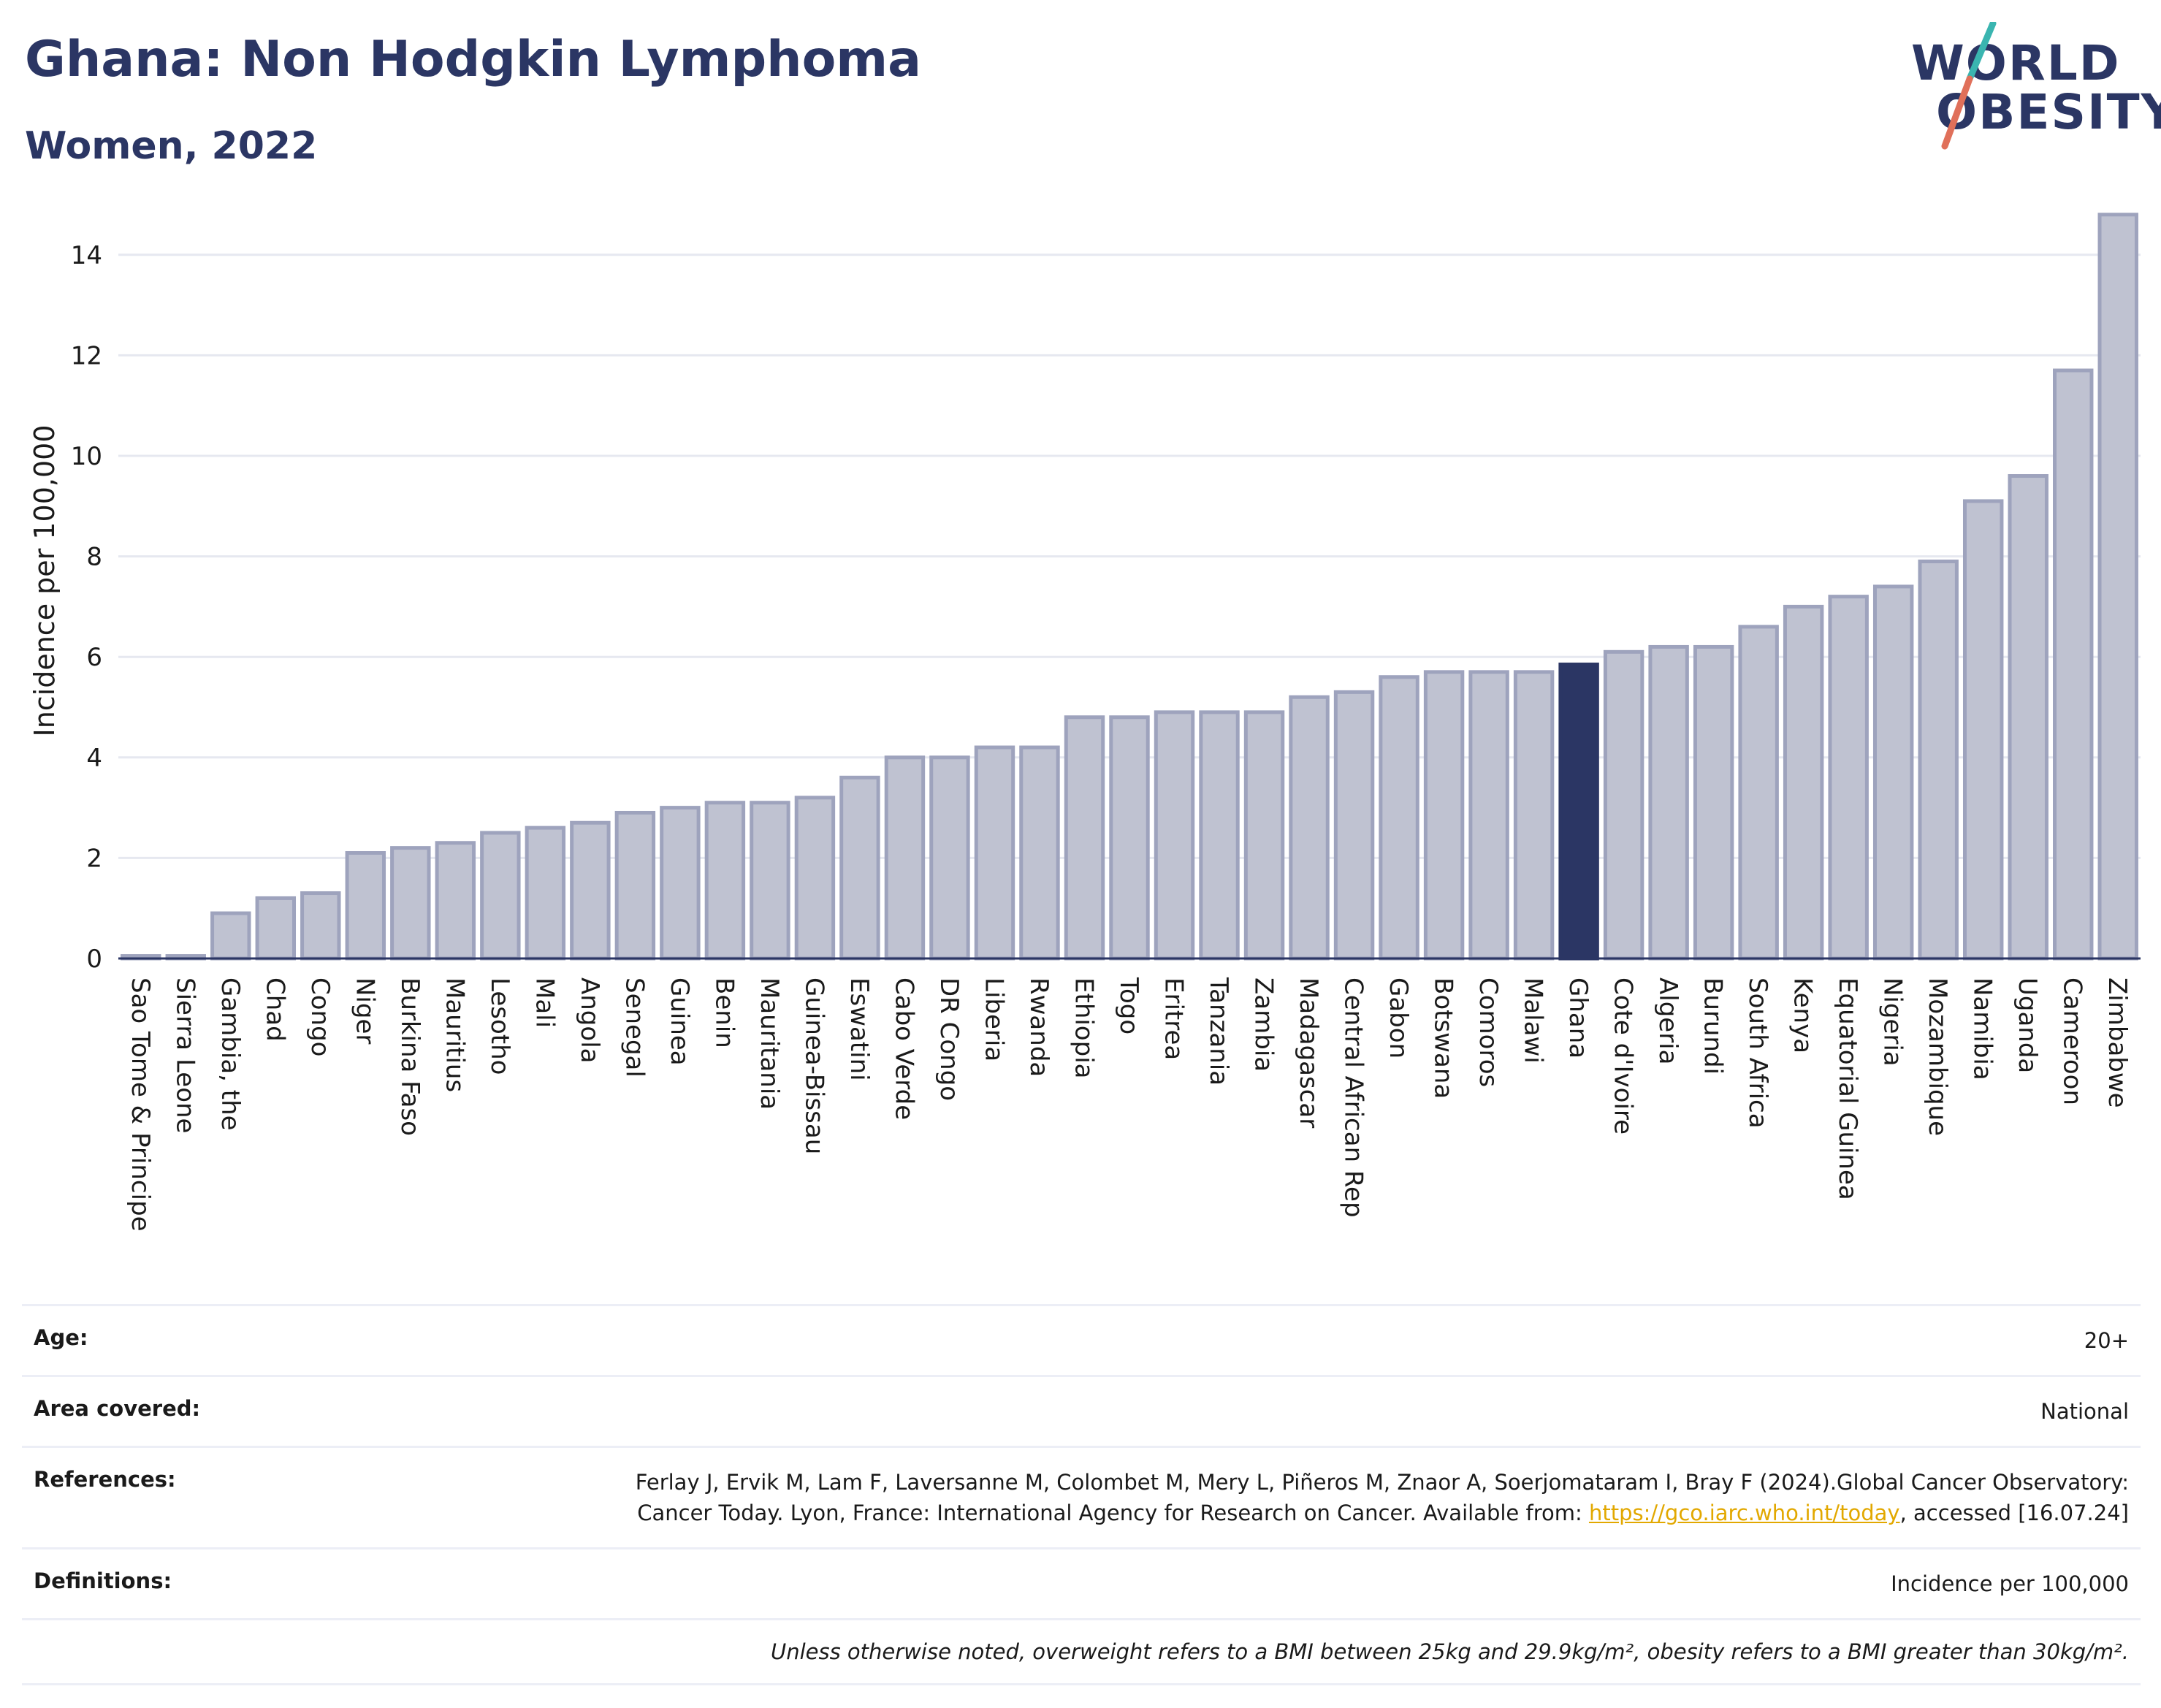 The width and height of the screenshot is (2161, 1708). I want to click on definitions-value: Incidence per 100,000, so click(2010, 1584).